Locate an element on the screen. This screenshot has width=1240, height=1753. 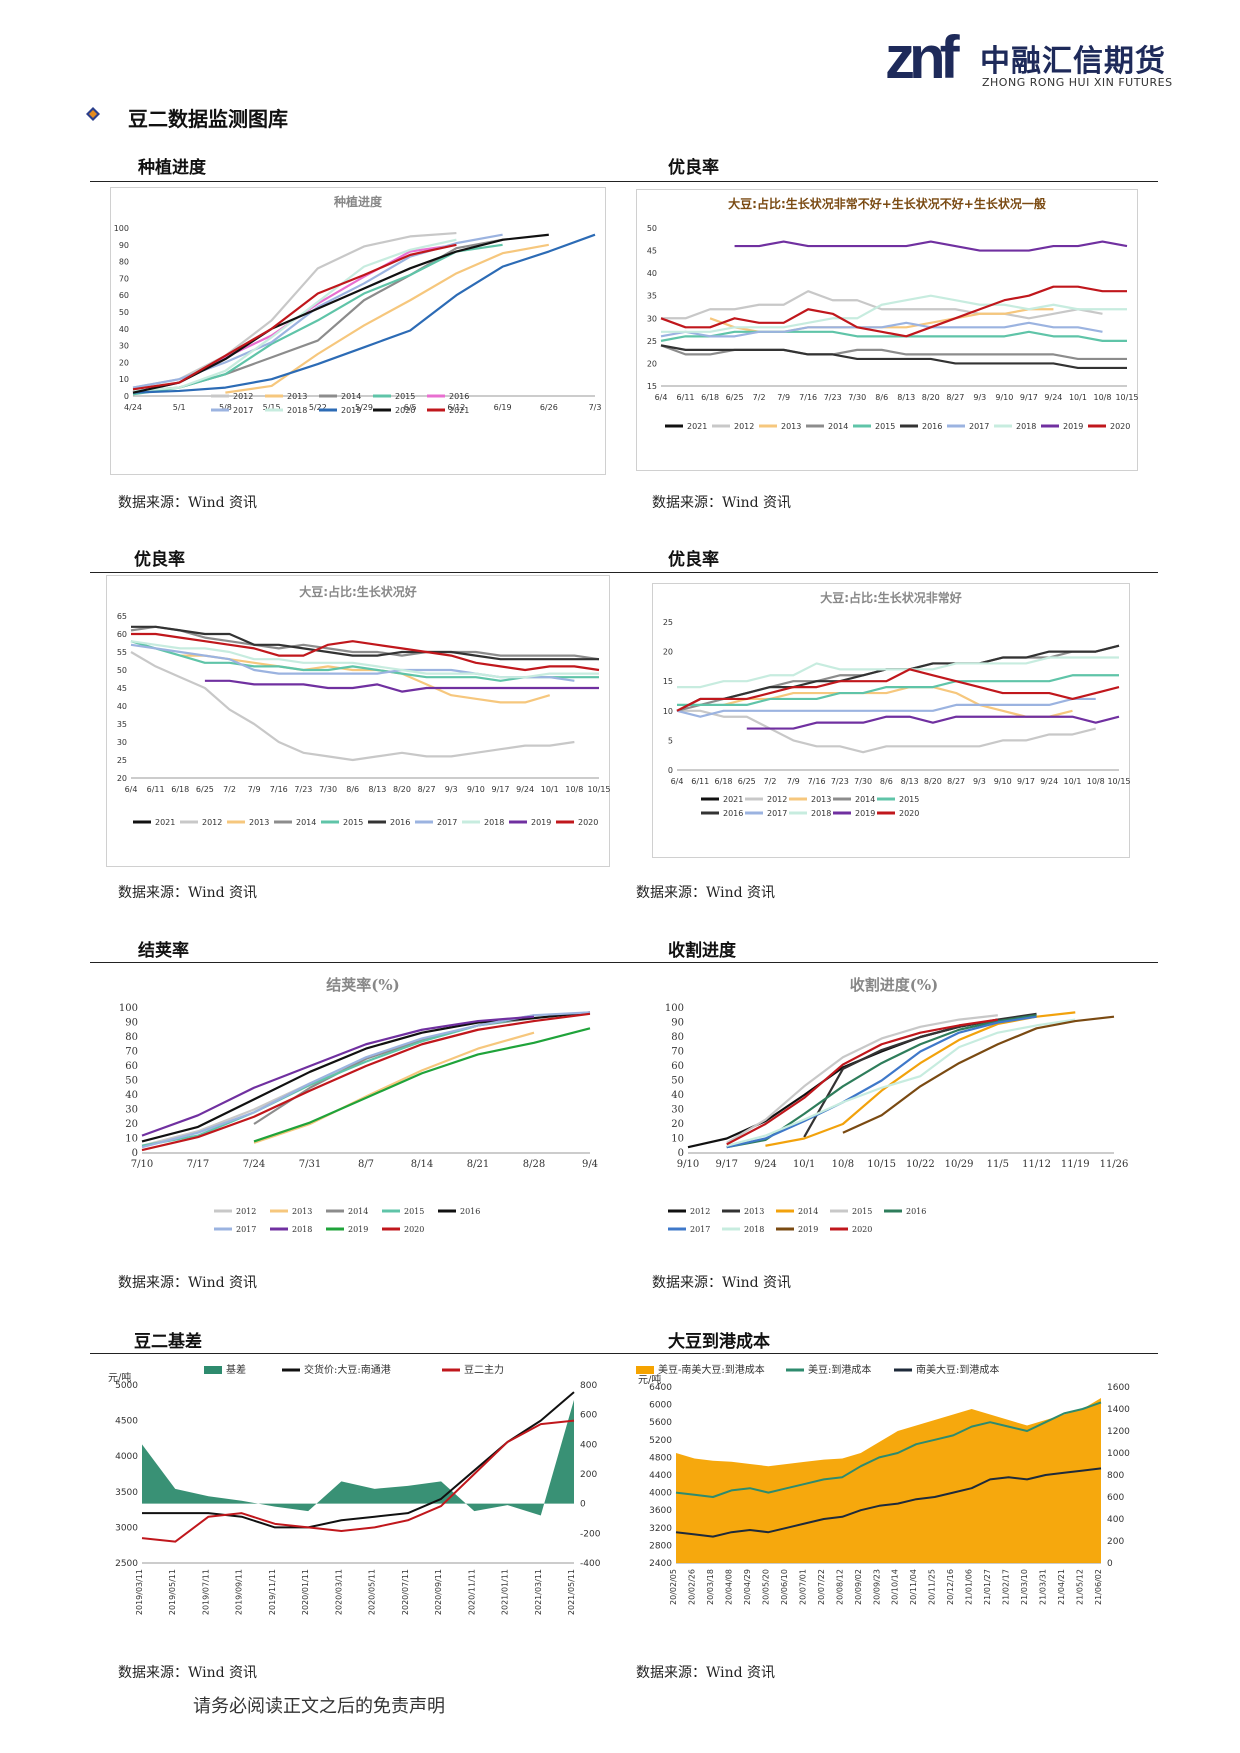
x-tick-label: 8/20 is located at coordinates (933, 781).